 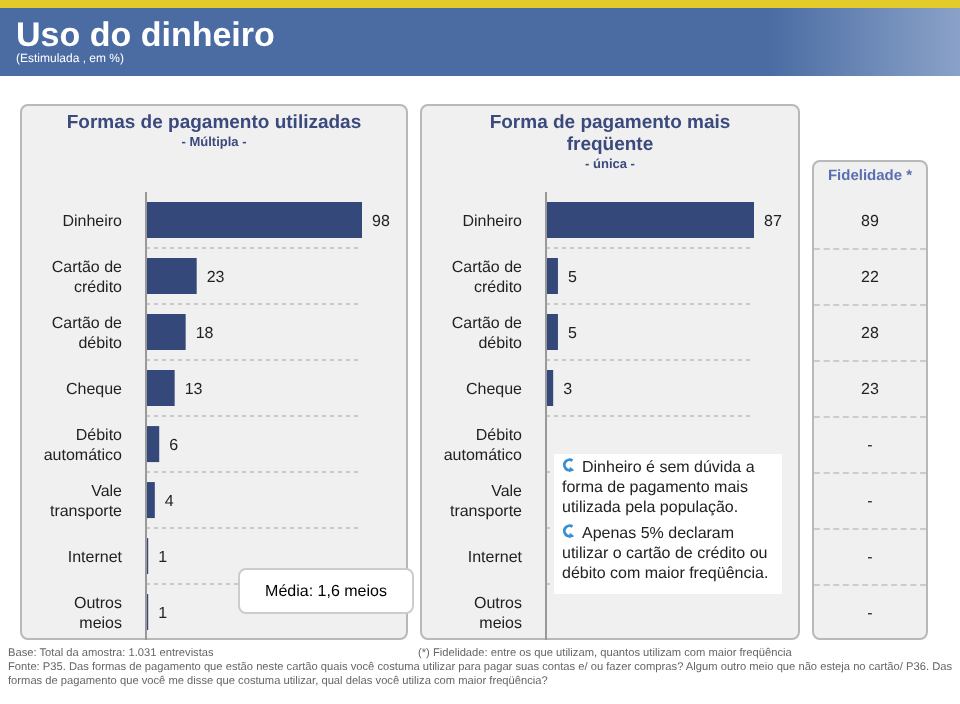 I want to click on data-label: 22, so click(x=870, y=276).